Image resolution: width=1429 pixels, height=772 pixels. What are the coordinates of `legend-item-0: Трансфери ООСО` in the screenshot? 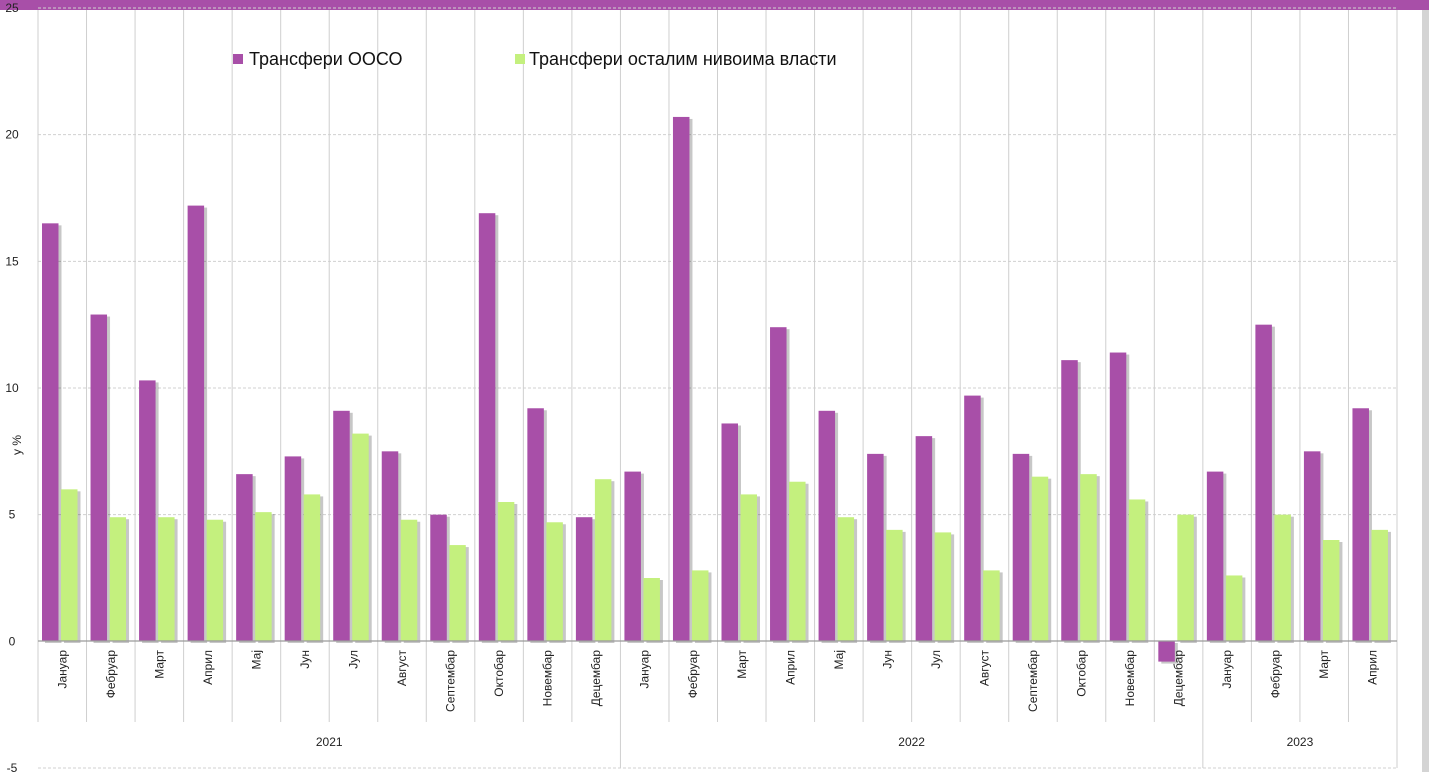 It's located at (317, 59).